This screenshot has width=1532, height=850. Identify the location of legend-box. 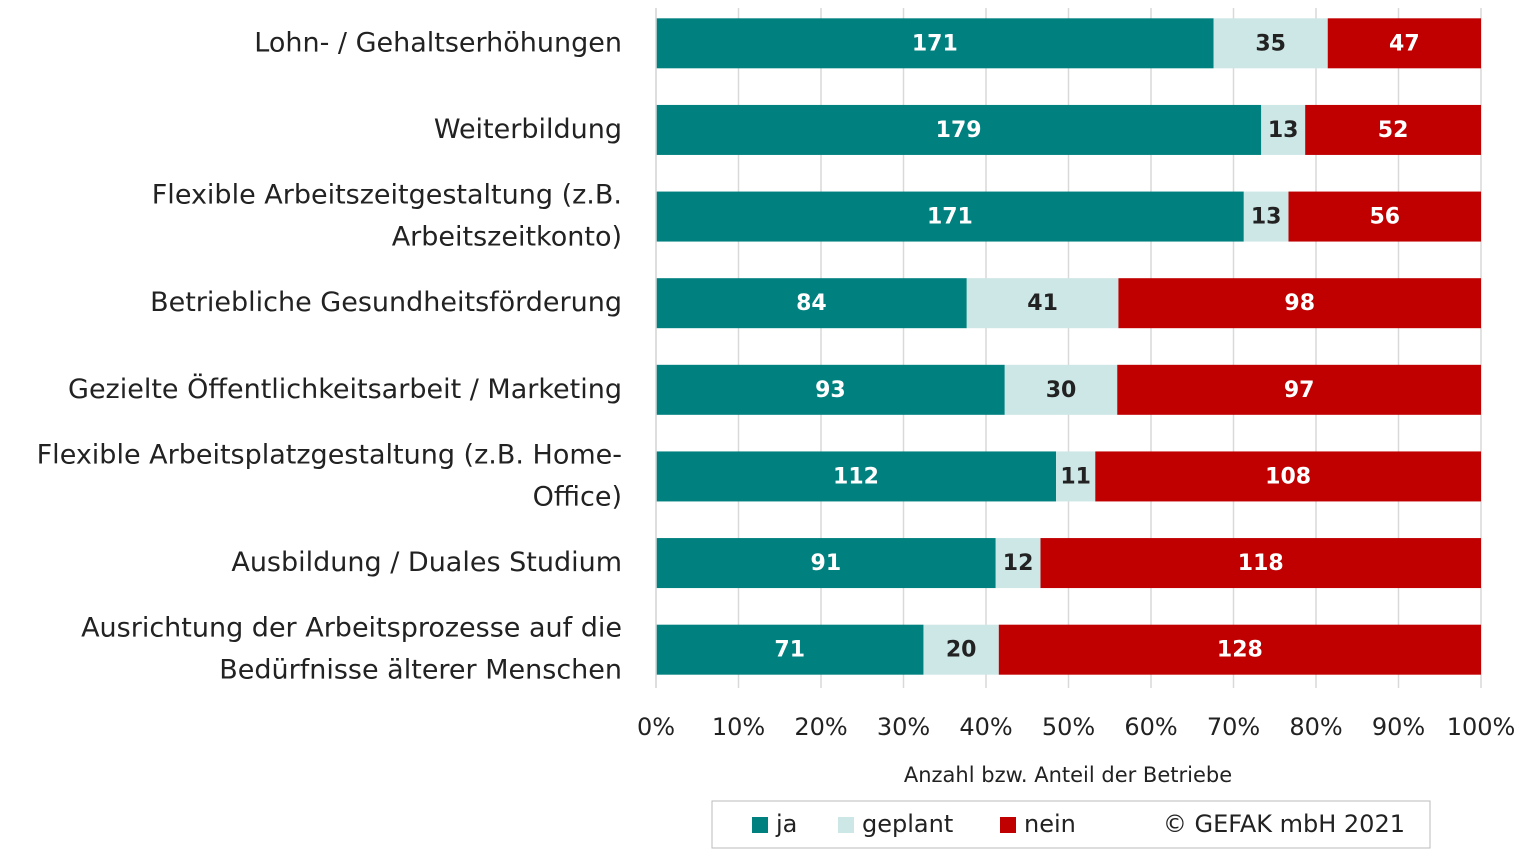
(1071, 824).